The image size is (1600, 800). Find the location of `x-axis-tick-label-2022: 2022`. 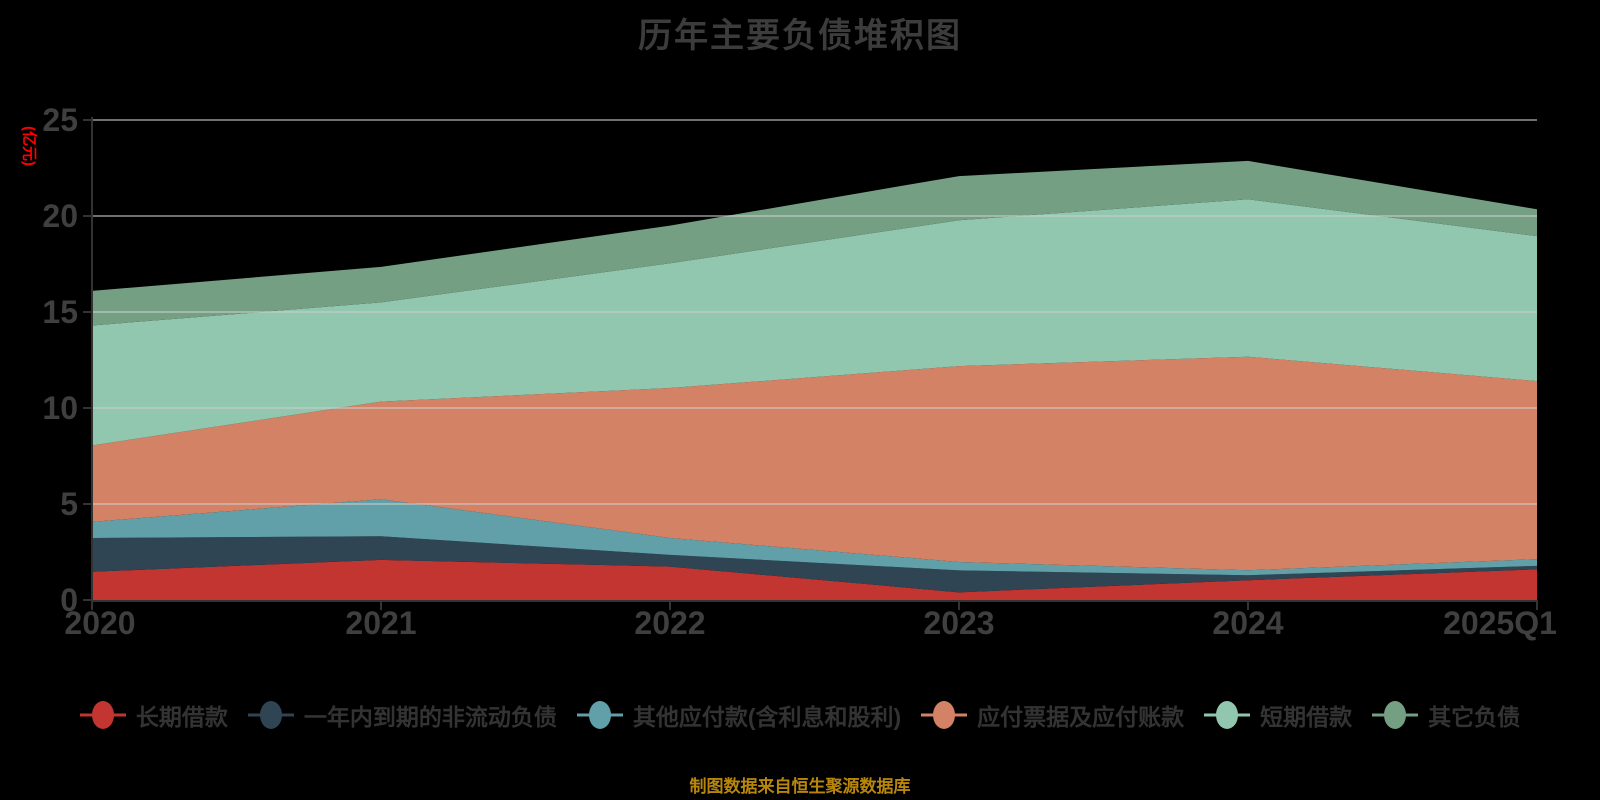

x-axis-tick-label-2022: 2022 is located at coordinates (670, 623).